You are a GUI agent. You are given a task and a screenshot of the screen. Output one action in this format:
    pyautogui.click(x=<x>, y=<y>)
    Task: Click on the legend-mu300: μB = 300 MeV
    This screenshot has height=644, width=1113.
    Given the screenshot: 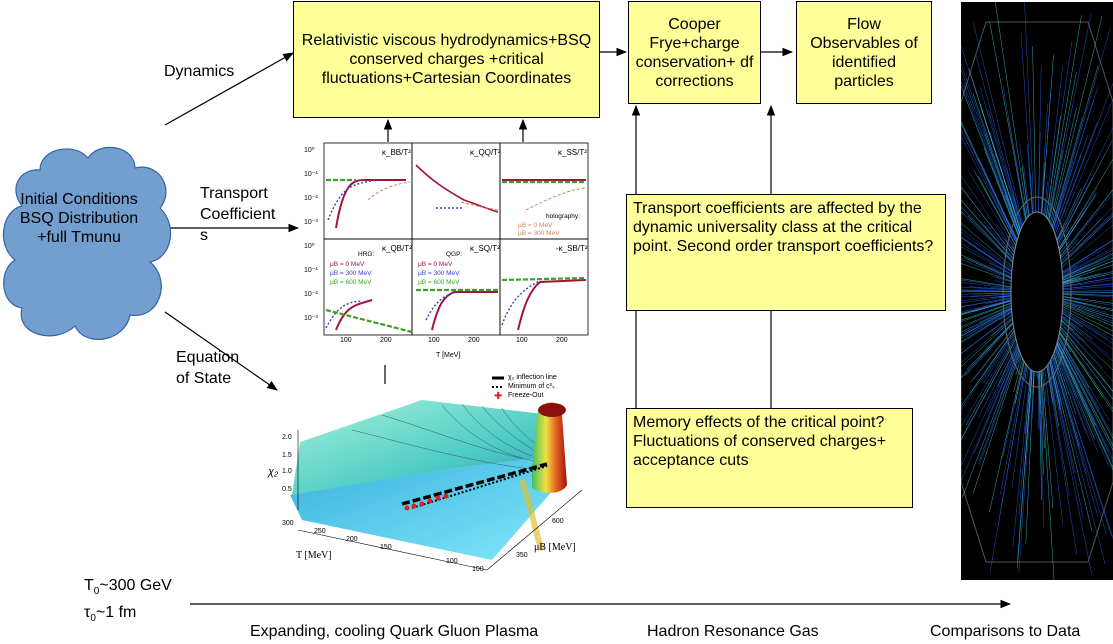 What is the action you would take?
    pyautogui.click(x=351, y=273)
    